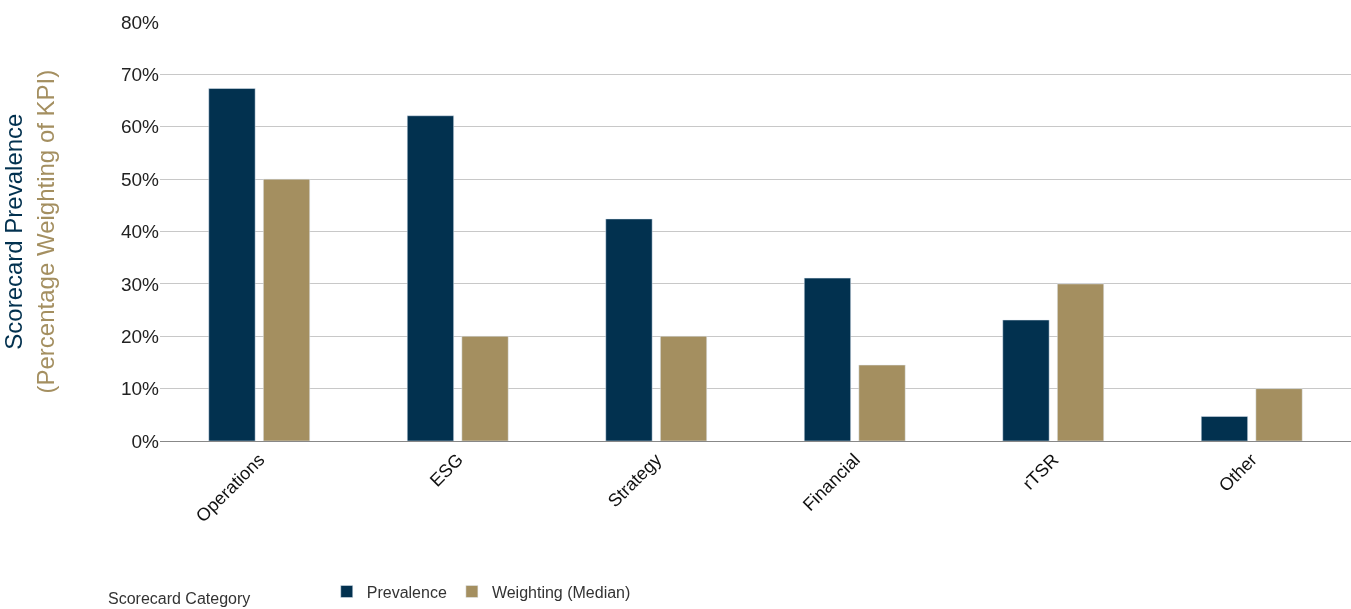 The width and height of the screenshot is (1351, 609). Describe the element at coordinates (29, 231) in the screenshot. I see `y-axis-title: Scorecard Prevalence (Percentage Weighting of KPI)` at that location.